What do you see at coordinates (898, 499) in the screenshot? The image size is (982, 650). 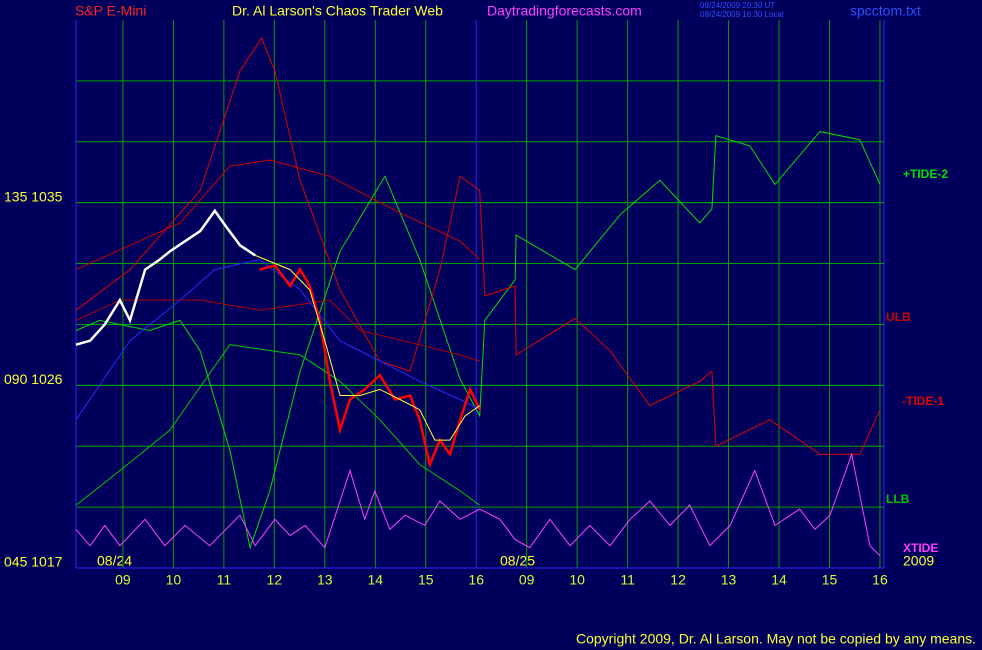 I see `series-label: LLB` at bounding box center [898, 499].